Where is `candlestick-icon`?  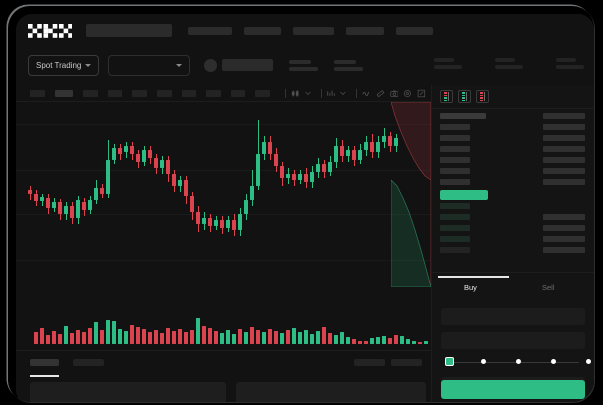 candlestick-icon is located at coordinates (295, 93).